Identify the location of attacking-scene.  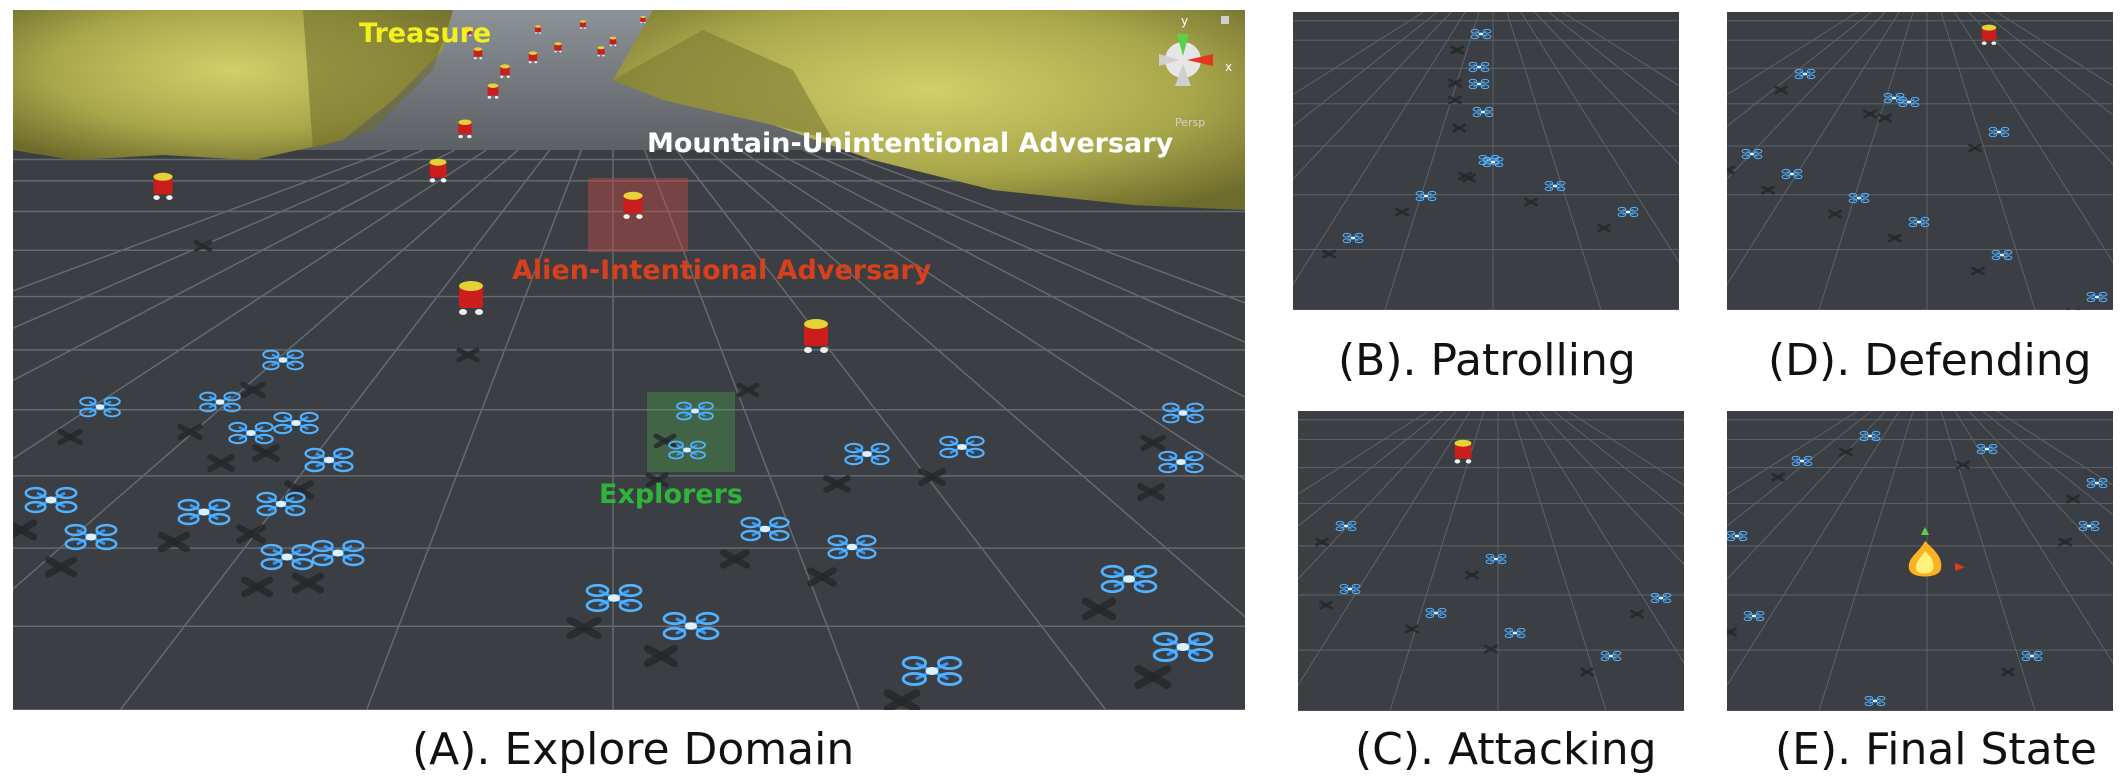
(1491, 561).